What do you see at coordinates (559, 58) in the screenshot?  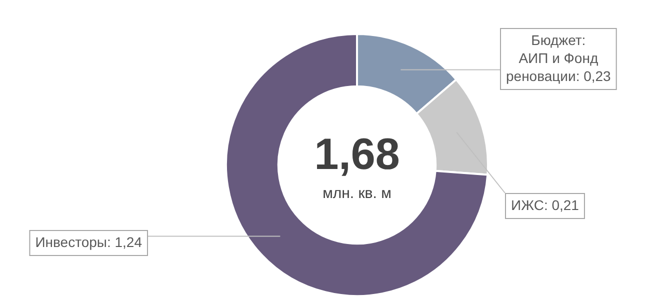 I see `slice-label: Бюджет: АИП и Фонд реновации: 0,23` at bounding box center [559, 58].